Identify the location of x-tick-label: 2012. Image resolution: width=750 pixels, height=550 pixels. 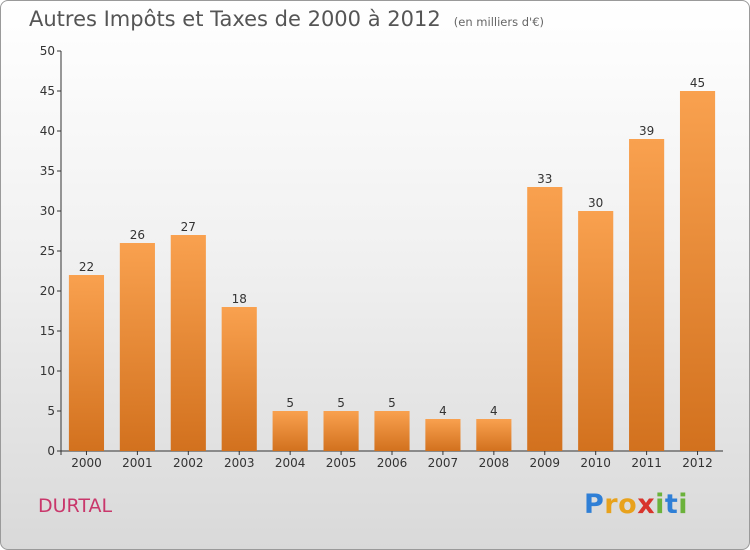
(697, 463).